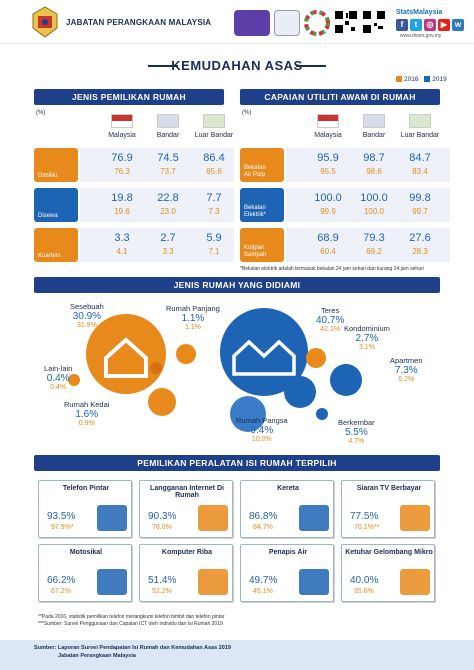  I want to click on value-2019: 22.8, so click(168, 198).